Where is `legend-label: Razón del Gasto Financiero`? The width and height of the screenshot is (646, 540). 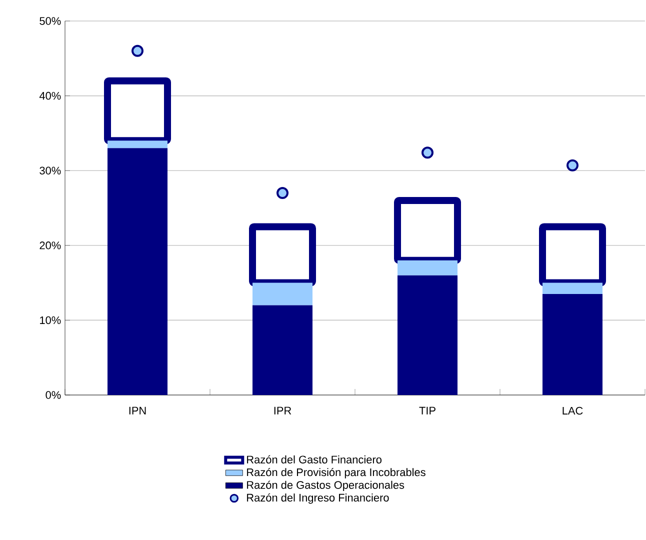
legend-label: Razón del Gasto Financiero is located at coordinates (314, 459).